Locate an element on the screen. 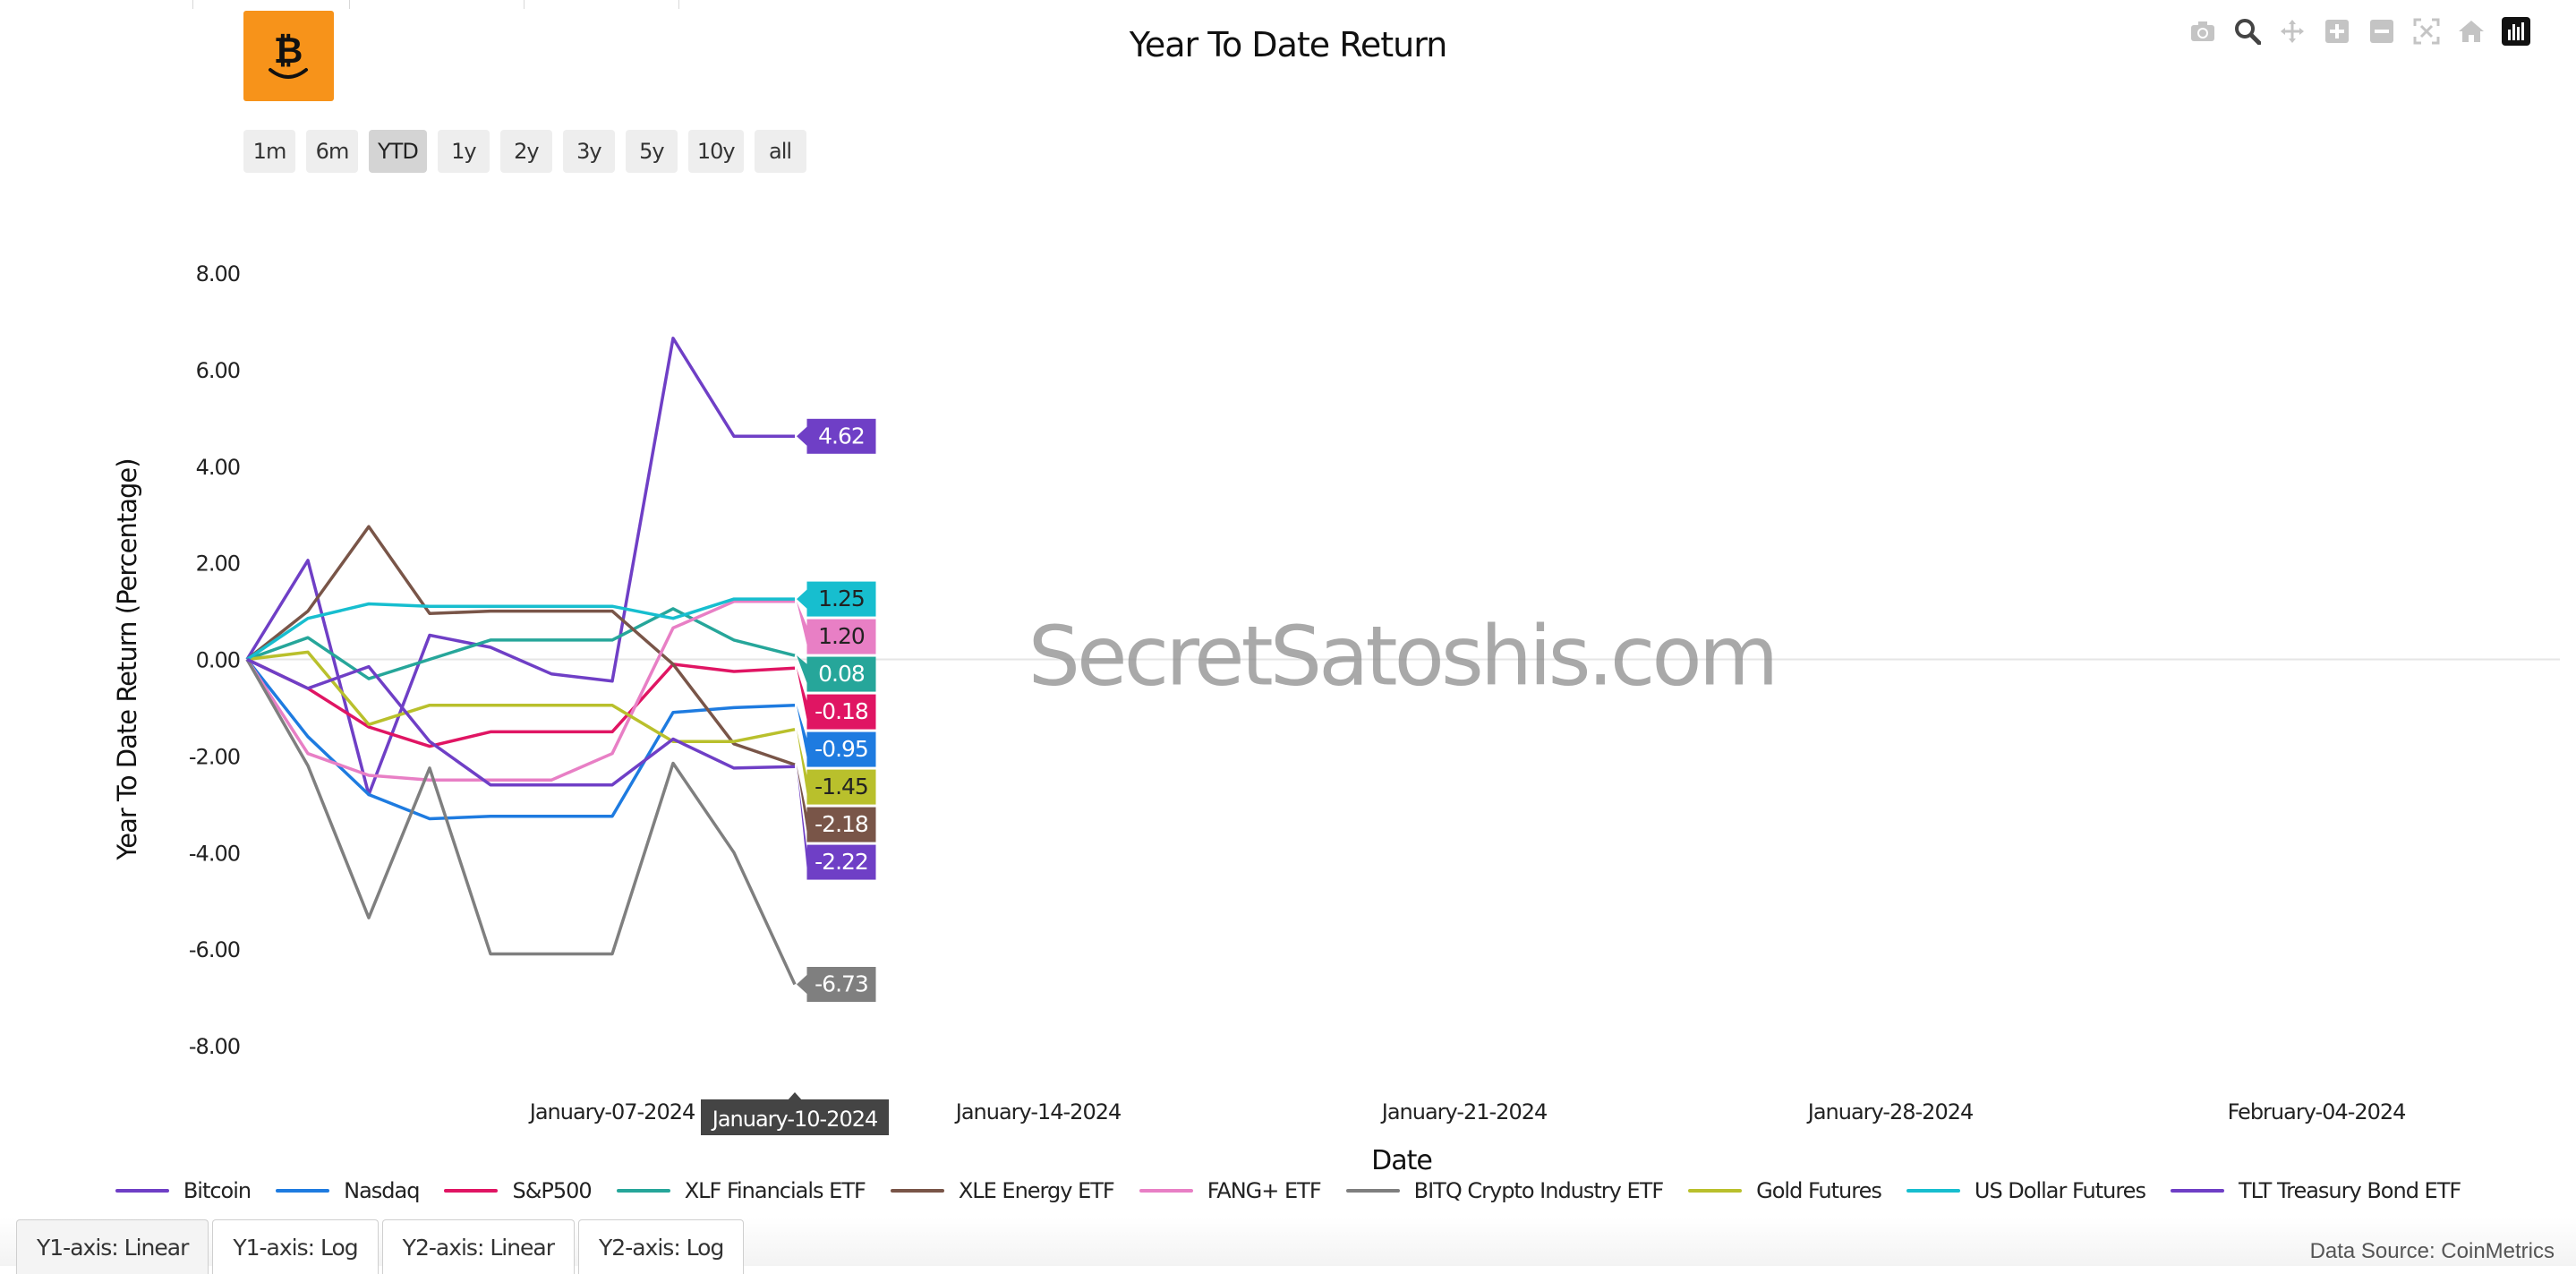 The image size is (2576, 1274). end-value-label: 4.62 is located at coordinates (836, 436).